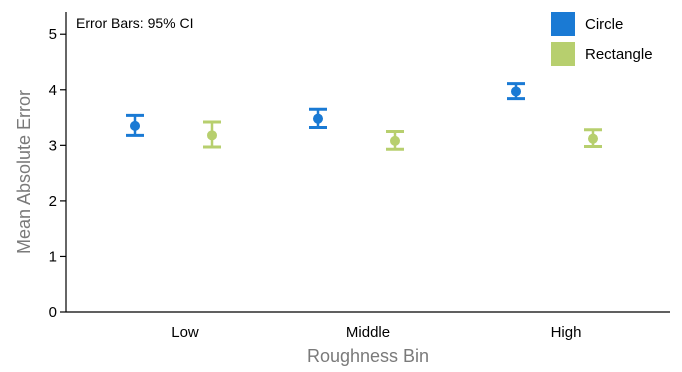 The height and width of the screenshot is (372, 682). Describe the element at coordinates (53, 34) in the screenshot. I see `y-tick-label-5: 5` at that location.